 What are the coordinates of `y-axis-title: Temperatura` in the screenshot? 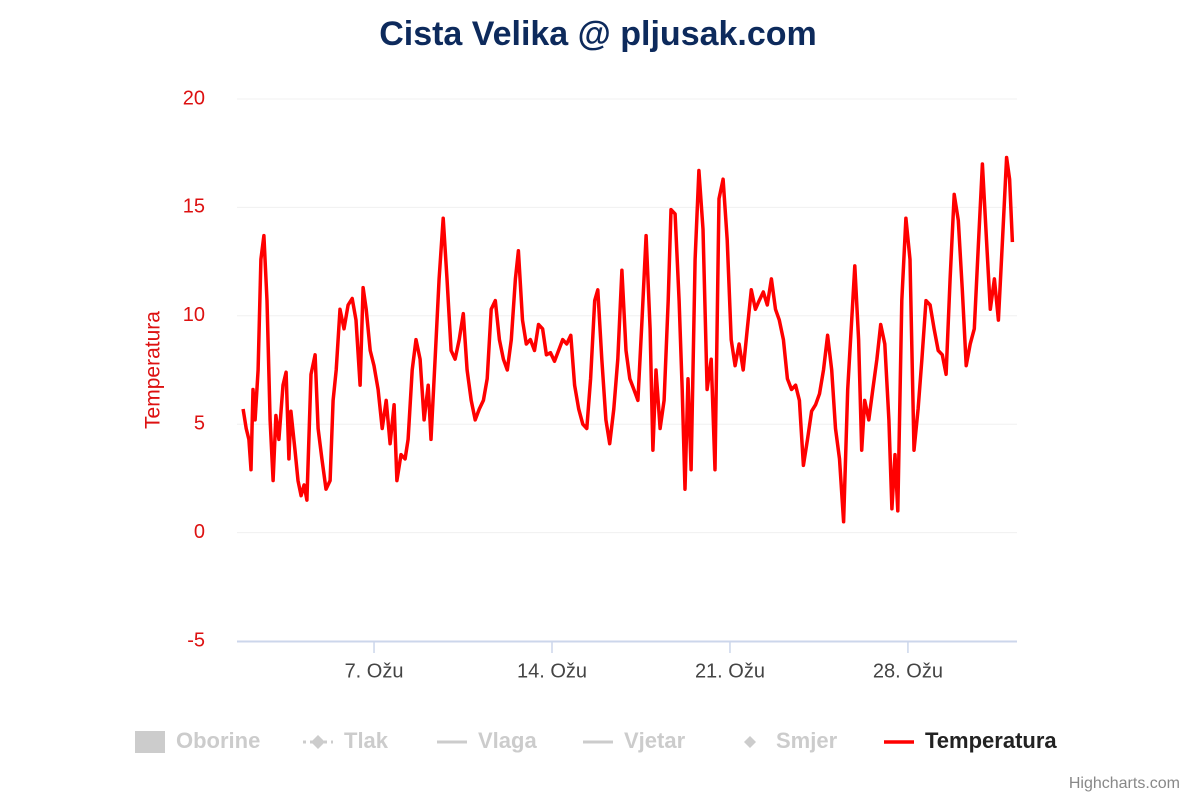 It's located at (153, 370).